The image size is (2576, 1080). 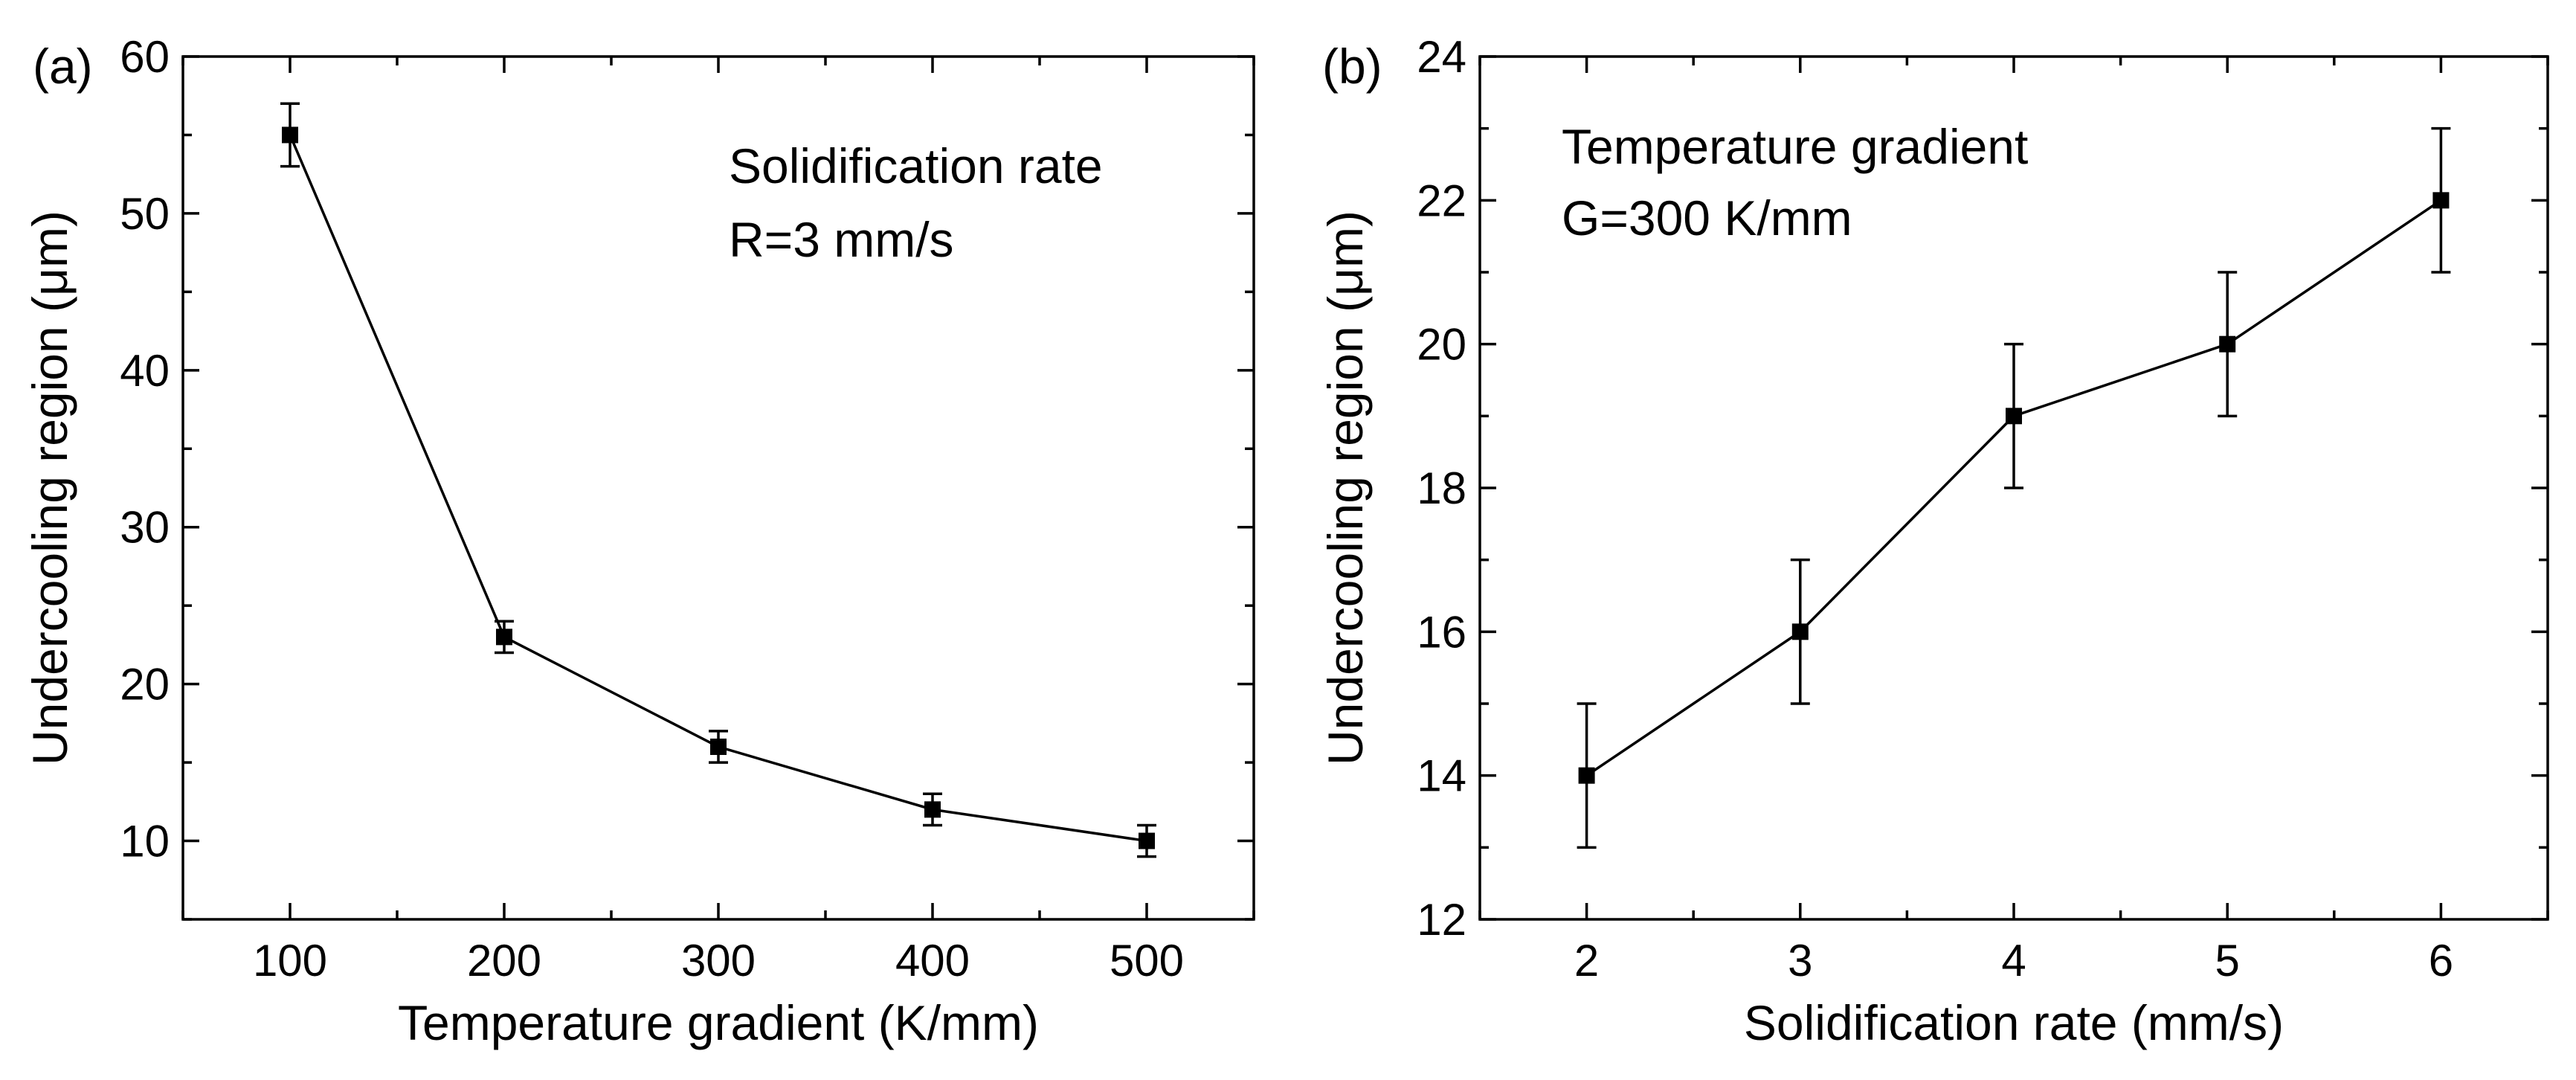 I want to click on y-tick-label: 14, so click(x=1441, y=776).